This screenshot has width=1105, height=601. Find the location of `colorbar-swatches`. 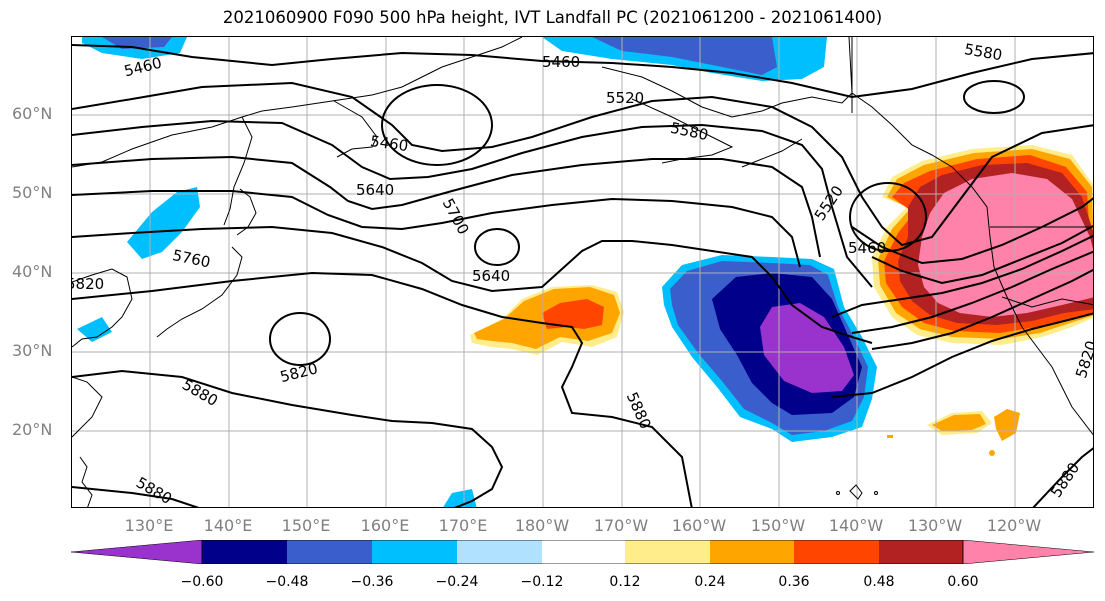

colorbar-swatches is located at coordinates (582, 552).